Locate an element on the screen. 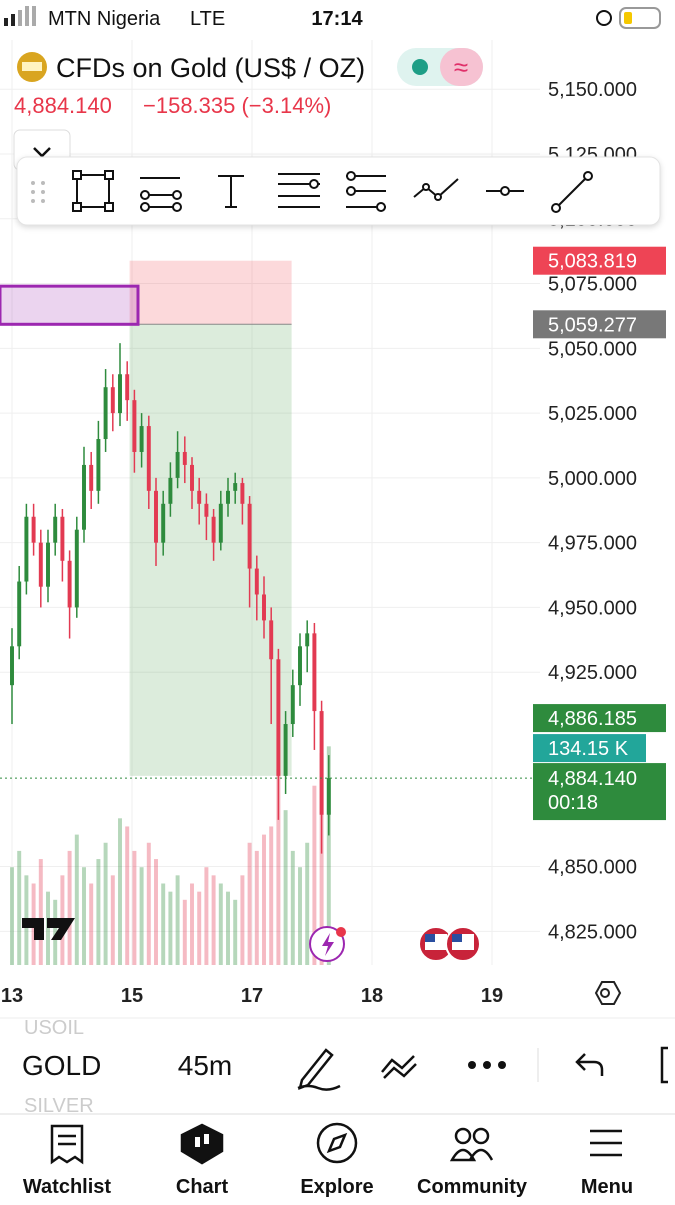 The image size is (675, 1205). prev-symbol: USOIL is located at coordinates (54, 1028).